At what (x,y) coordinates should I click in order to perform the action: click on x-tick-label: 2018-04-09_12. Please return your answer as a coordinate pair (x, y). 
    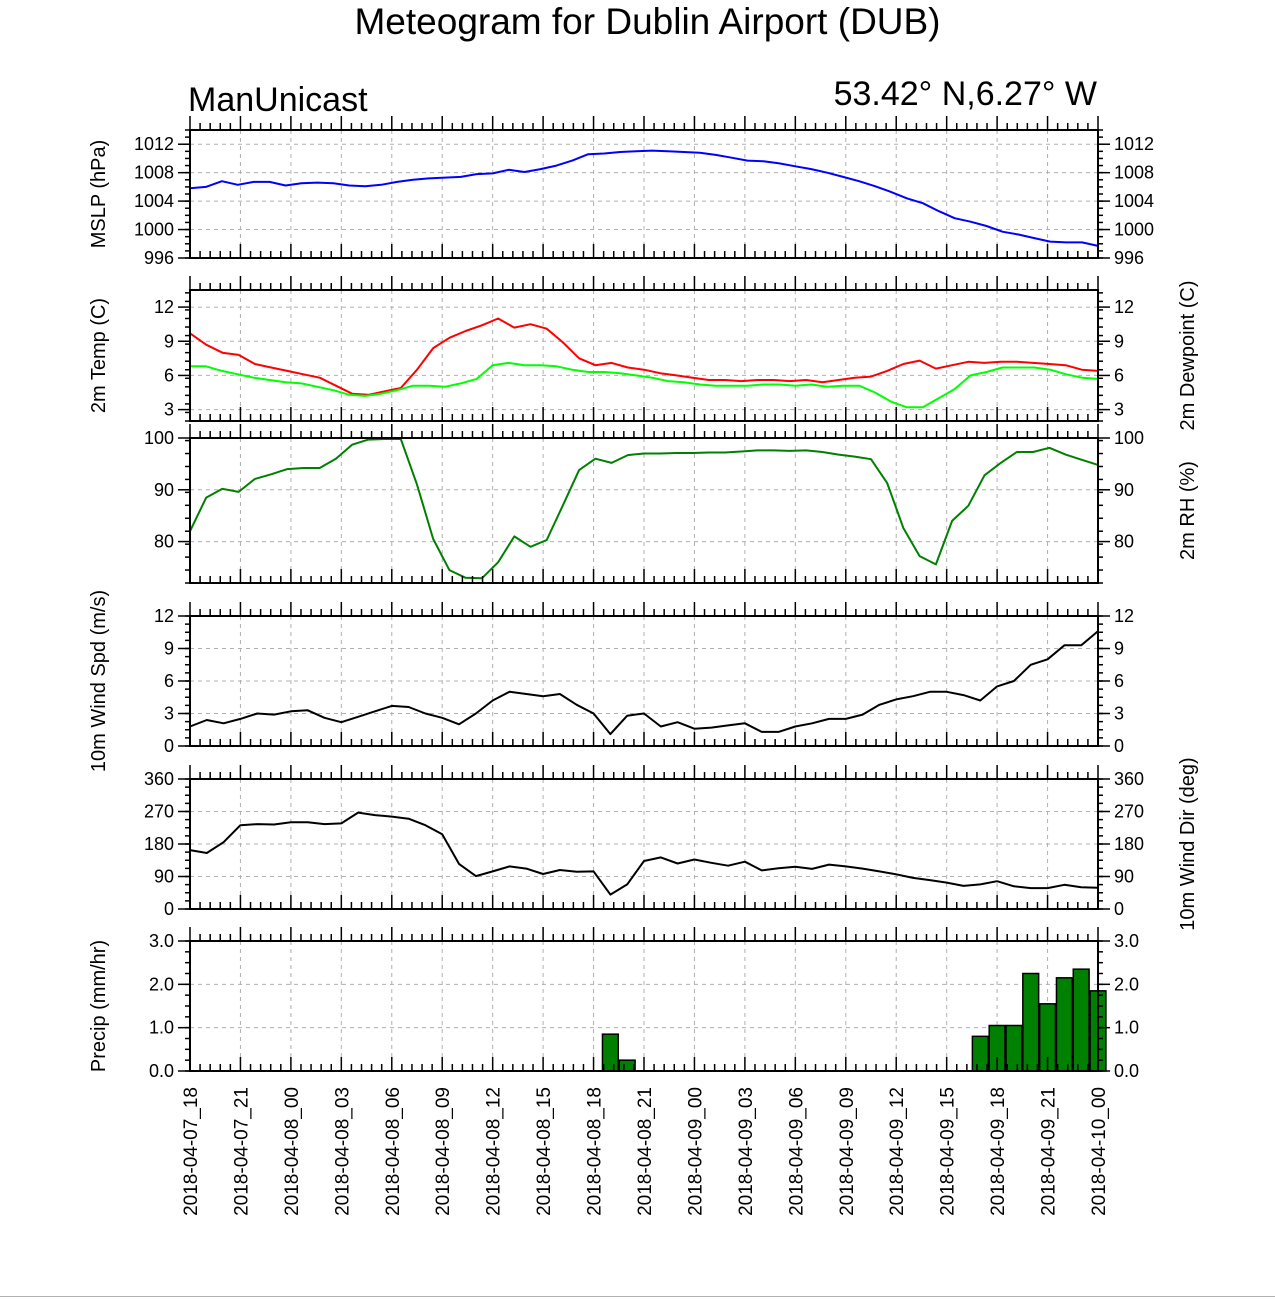
    Looking at the image, I should click on (897, 1151).